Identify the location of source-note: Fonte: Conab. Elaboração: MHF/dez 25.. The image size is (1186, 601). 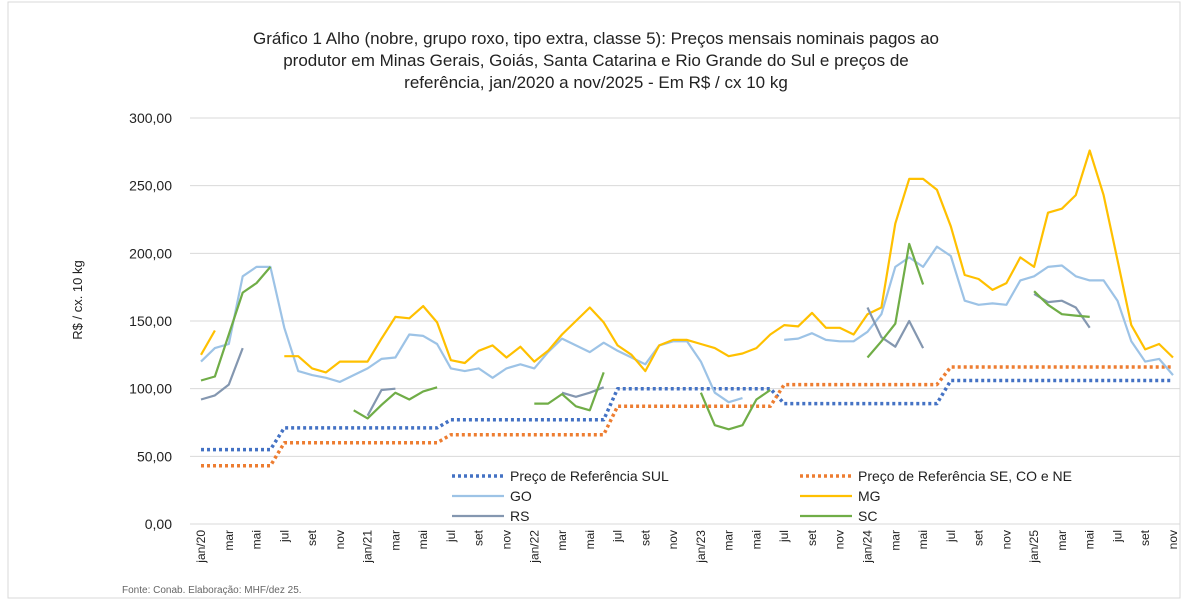
(212, 590).